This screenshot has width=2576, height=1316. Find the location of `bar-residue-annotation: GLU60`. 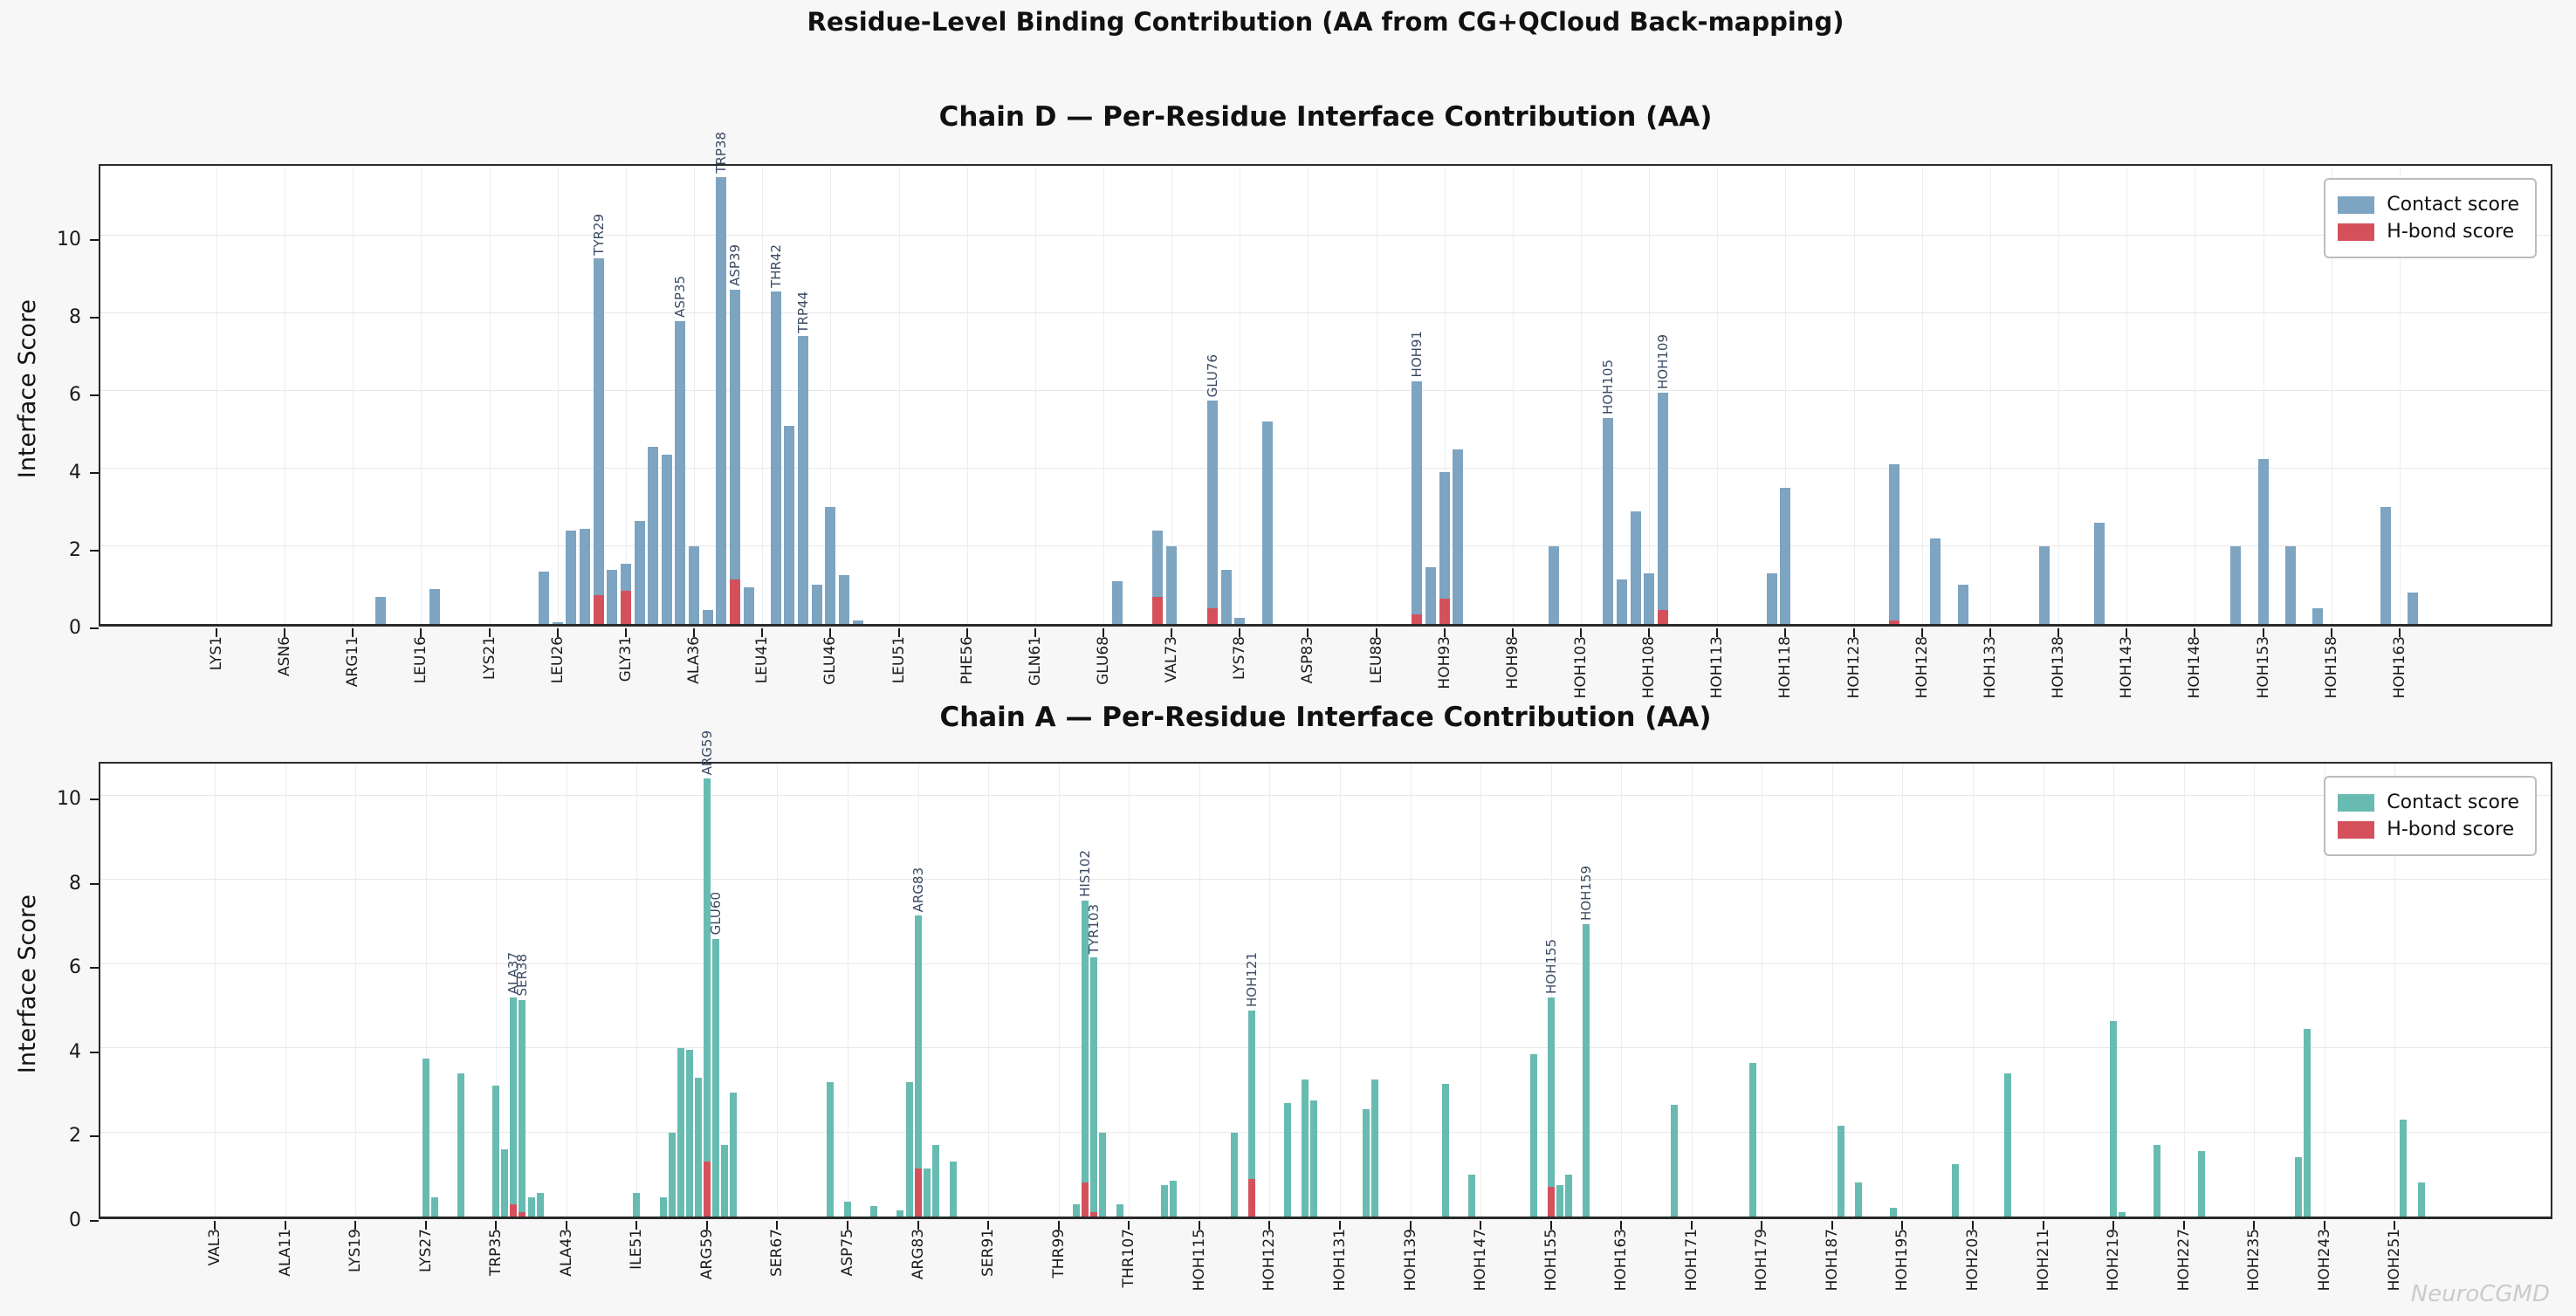

bar-residue-annotation: GLU60 is located at coordinates (715, 914).